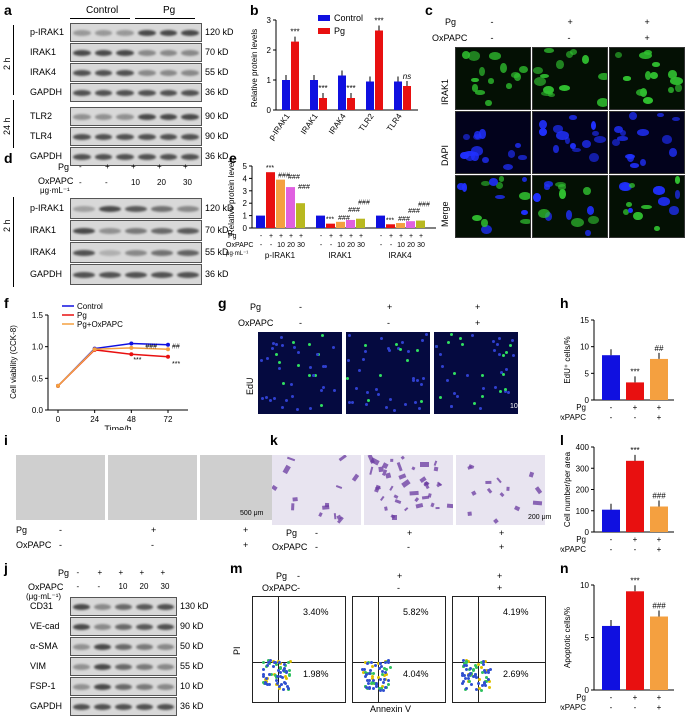 The width and height of the screenshot is (685, 717). What do you see at coordinates (284, 176) in the screenshot?
I see `sig-label: ###` at bounding box center [284, 176].